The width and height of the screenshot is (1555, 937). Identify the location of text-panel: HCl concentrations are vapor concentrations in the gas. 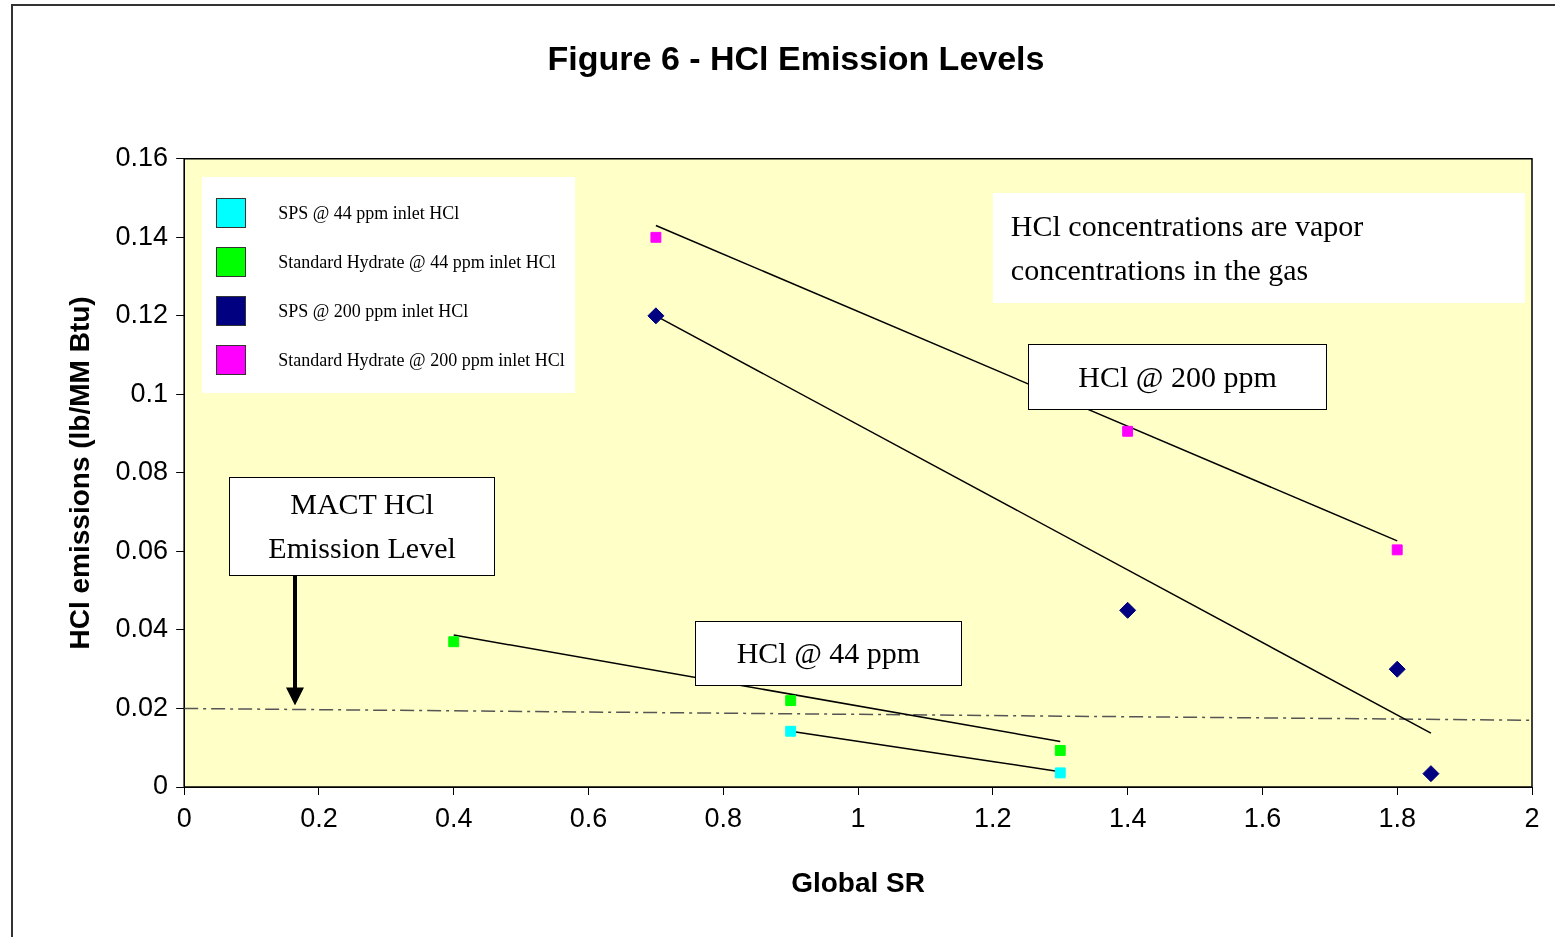
(1259, 248).